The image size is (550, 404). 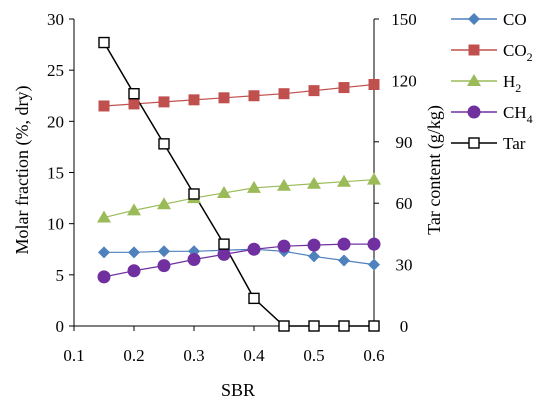 What do you see at coordinates (22, 170) in the screenshot?
I see `y-axis-left-title: Molar fraction (%, dry)` at bounding box center [22, 170].